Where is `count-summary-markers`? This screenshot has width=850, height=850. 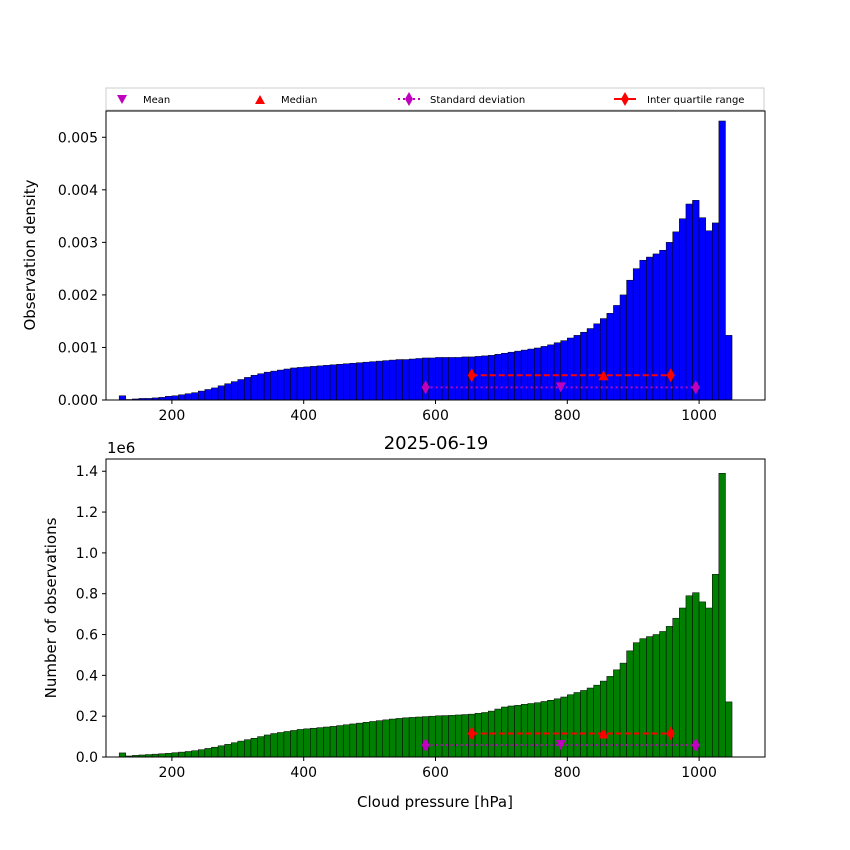
count-summary-markers is located at coordinates (560, 739).